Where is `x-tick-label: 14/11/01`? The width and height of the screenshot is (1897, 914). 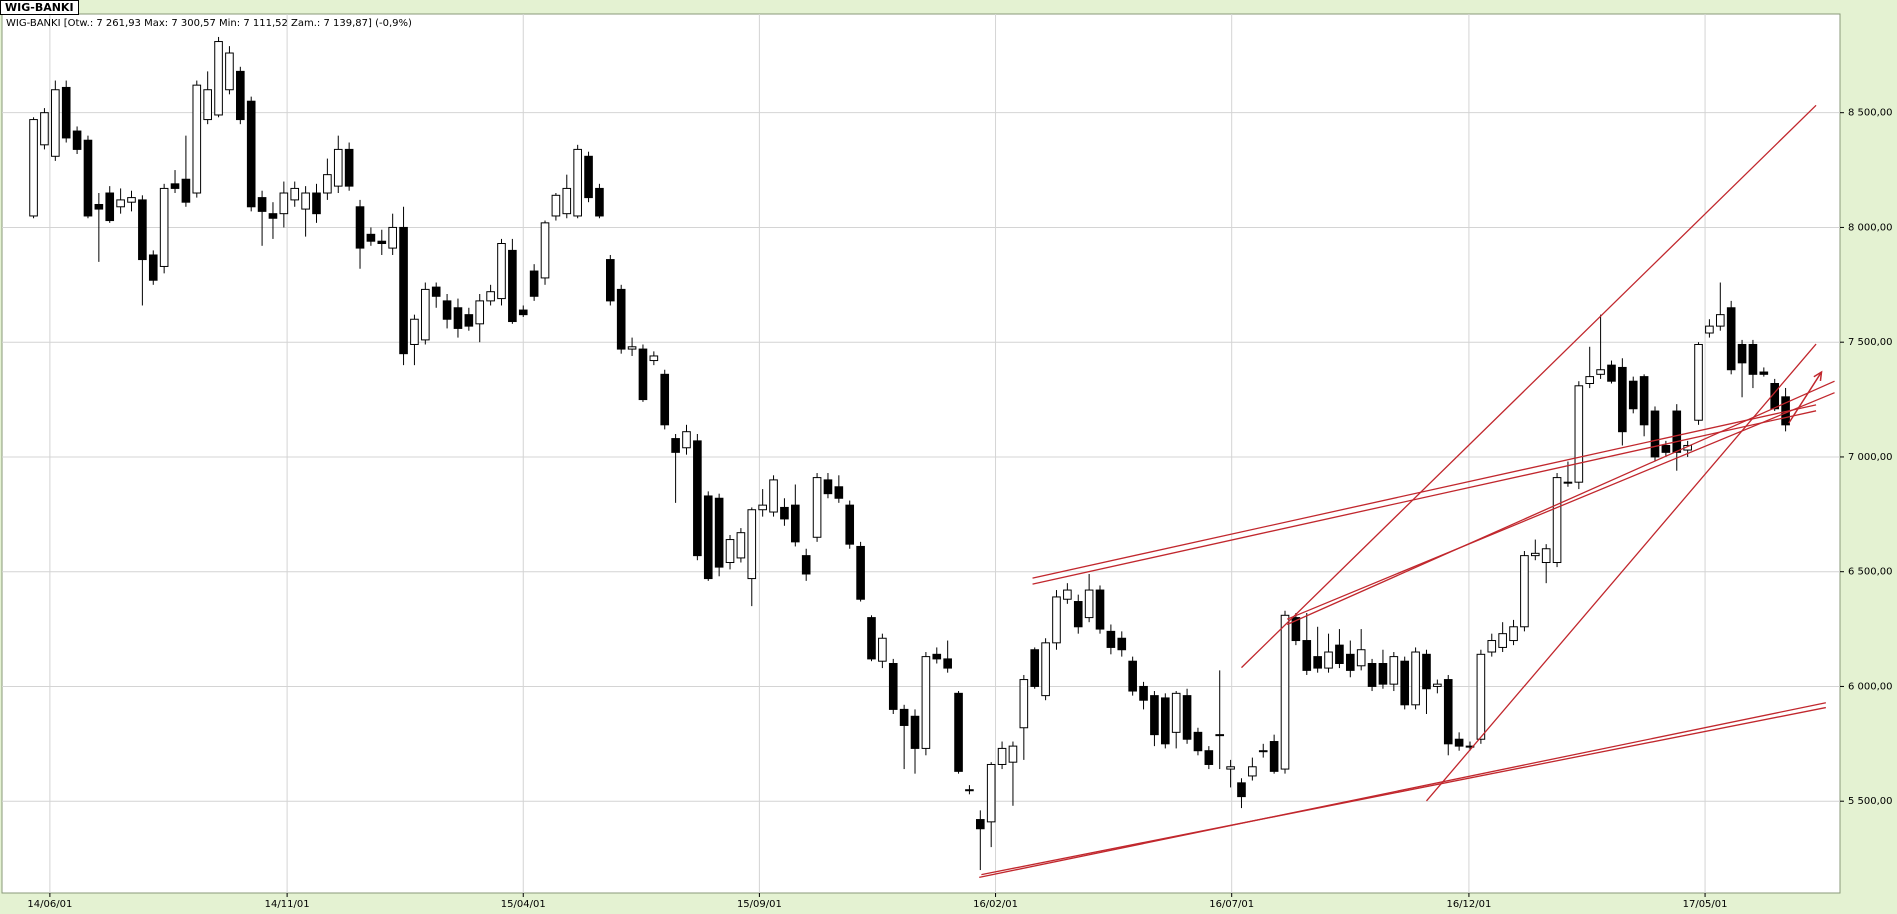
x-tick-label: 14/11/01 is located at coordinates (287, 904).